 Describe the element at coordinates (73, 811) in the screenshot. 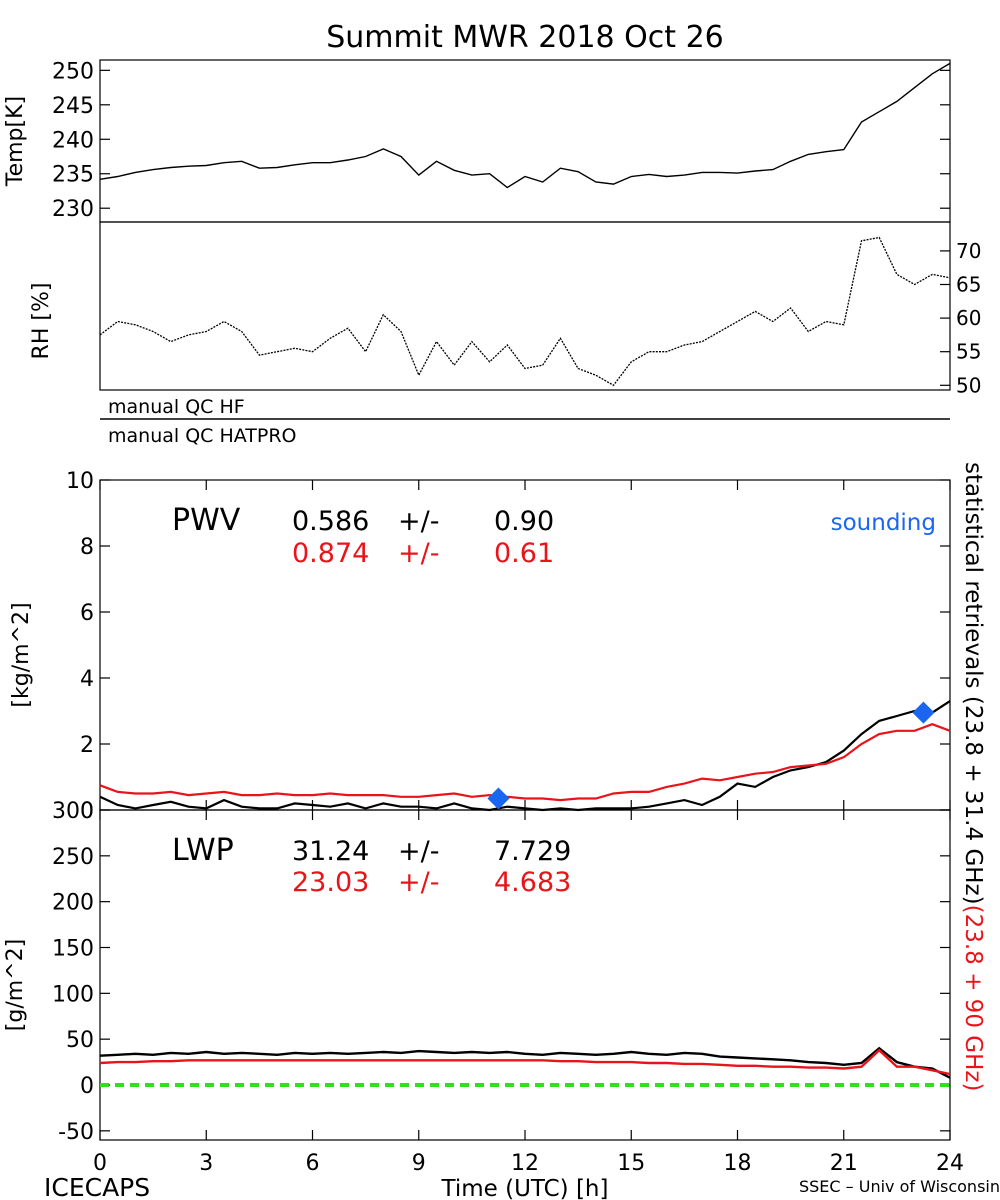

I see `lwp-ytick-label: 300` at that location.